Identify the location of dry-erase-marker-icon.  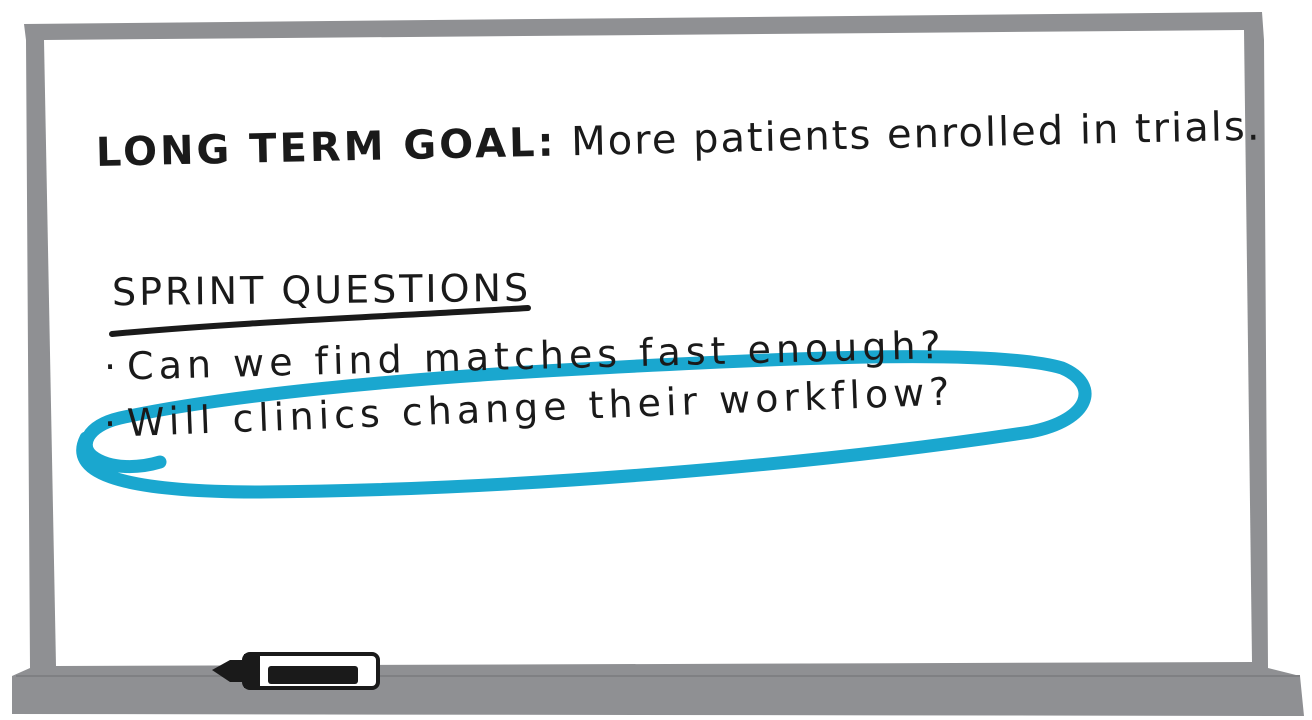
(296, 671).